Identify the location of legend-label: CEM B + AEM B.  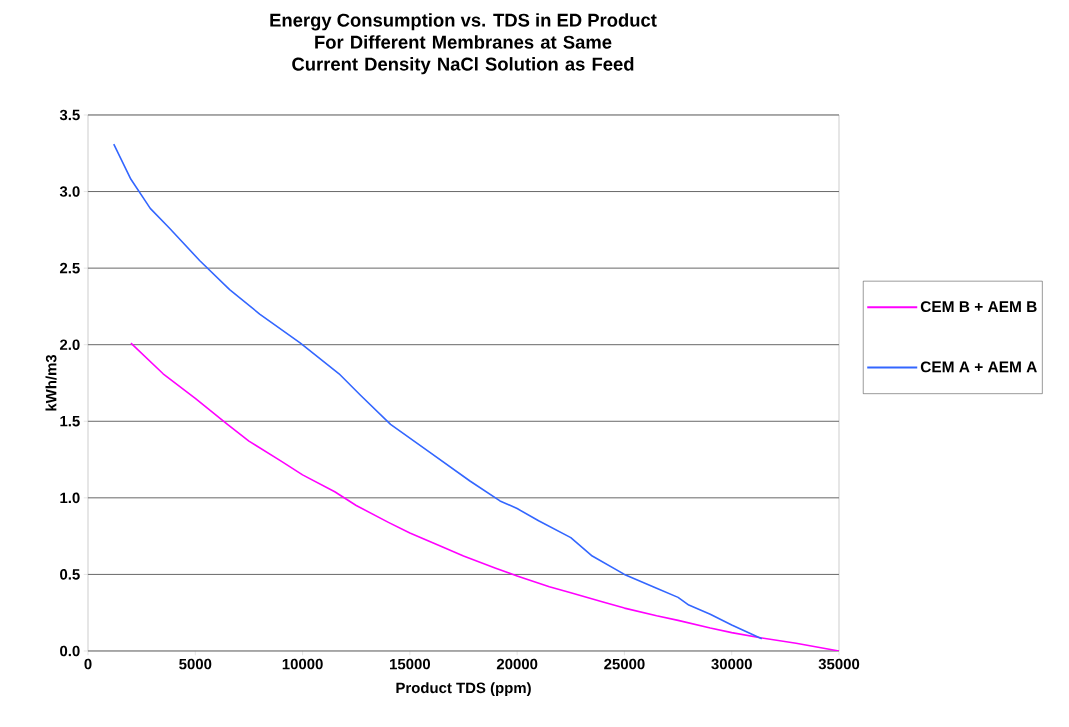
(978, 307).